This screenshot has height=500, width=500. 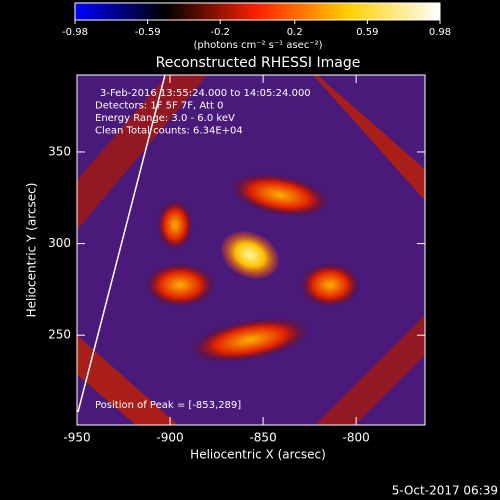 I want to click on x-tick-label: -950, so click(x=76, y=438).